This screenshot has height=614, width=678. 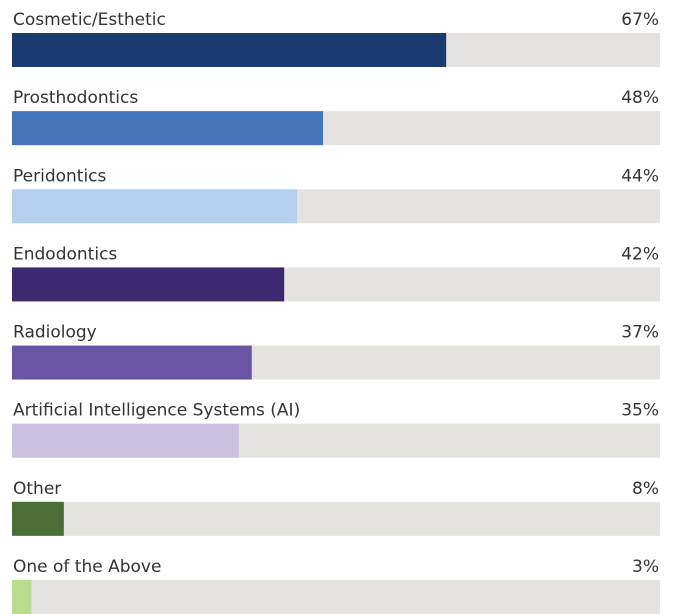 What do you see at coordinates (645, 567) in the screenshot?
I see `value-label: 3%` at bounding box center [645, 567].